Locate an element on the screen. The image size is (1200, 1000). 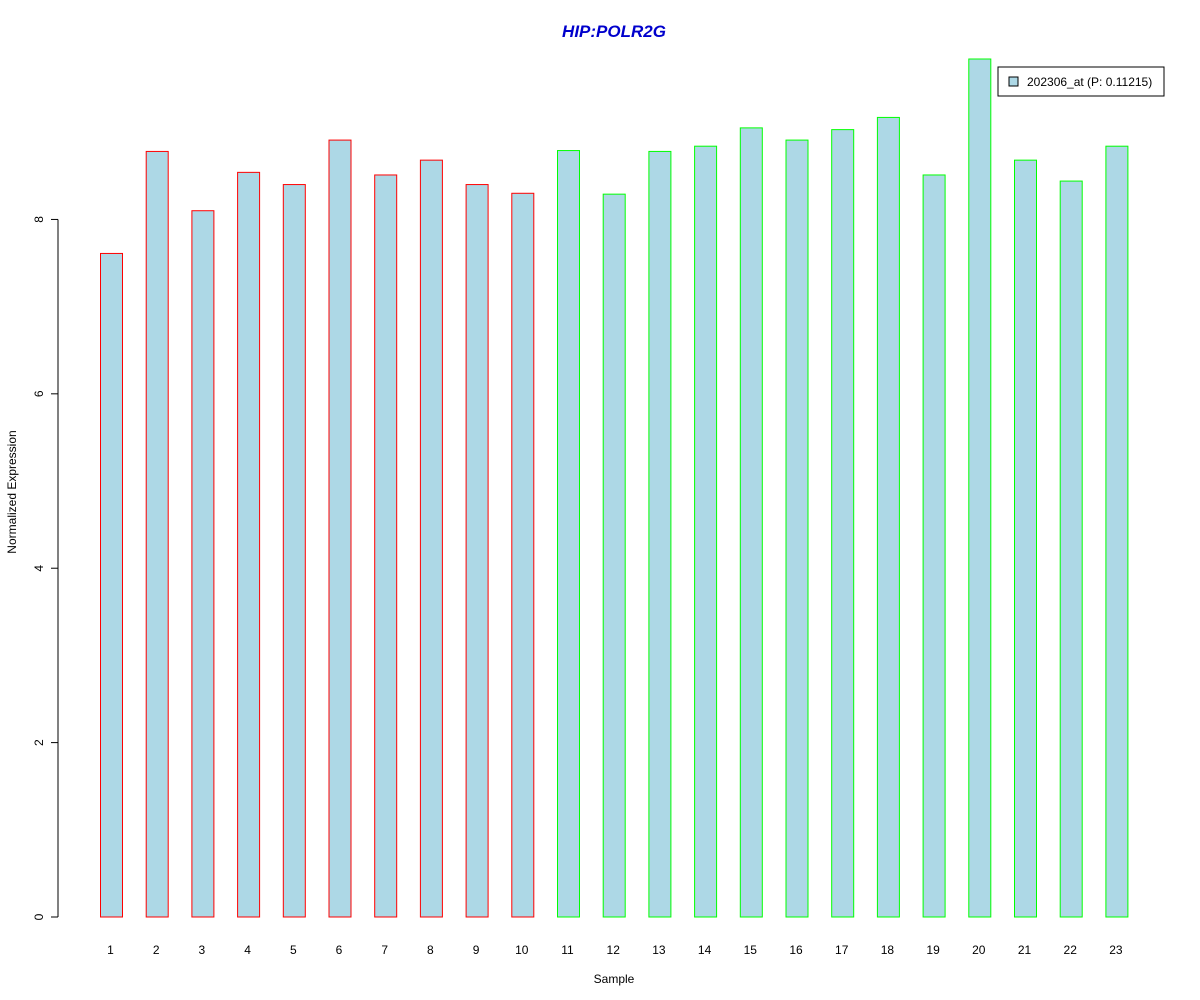
x-tick-label: 1 is located at coordinates (110, 950).